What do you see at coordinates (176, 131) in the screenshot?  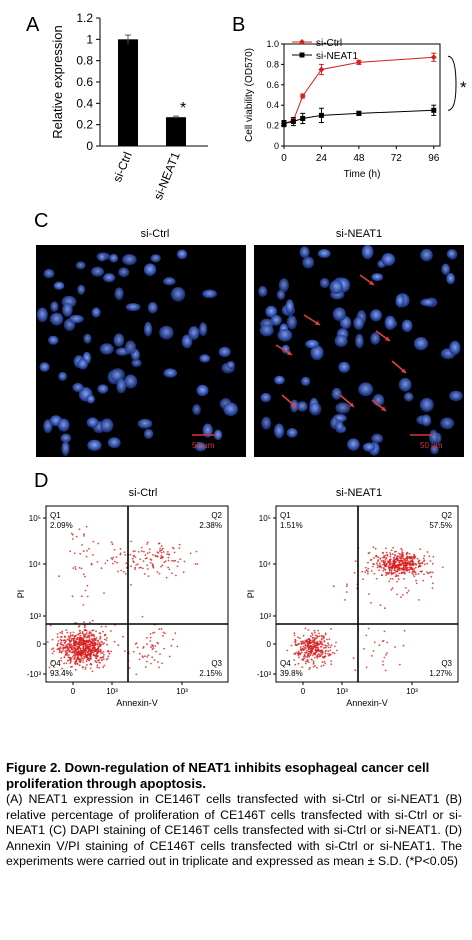 I see `bar` at bounding box center [176, 131].